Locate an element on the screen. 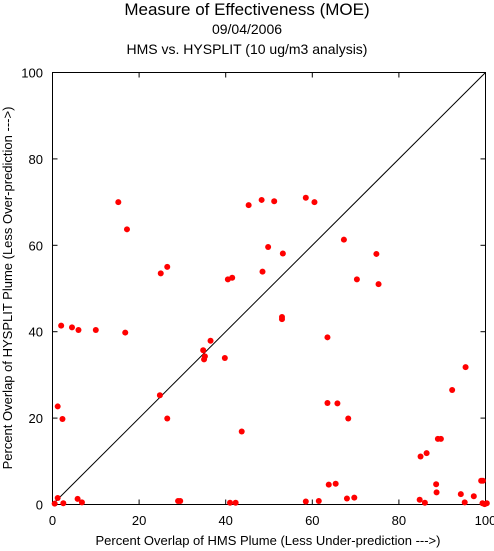  x-tick-label: 0 is located at coordinates (52, 520).